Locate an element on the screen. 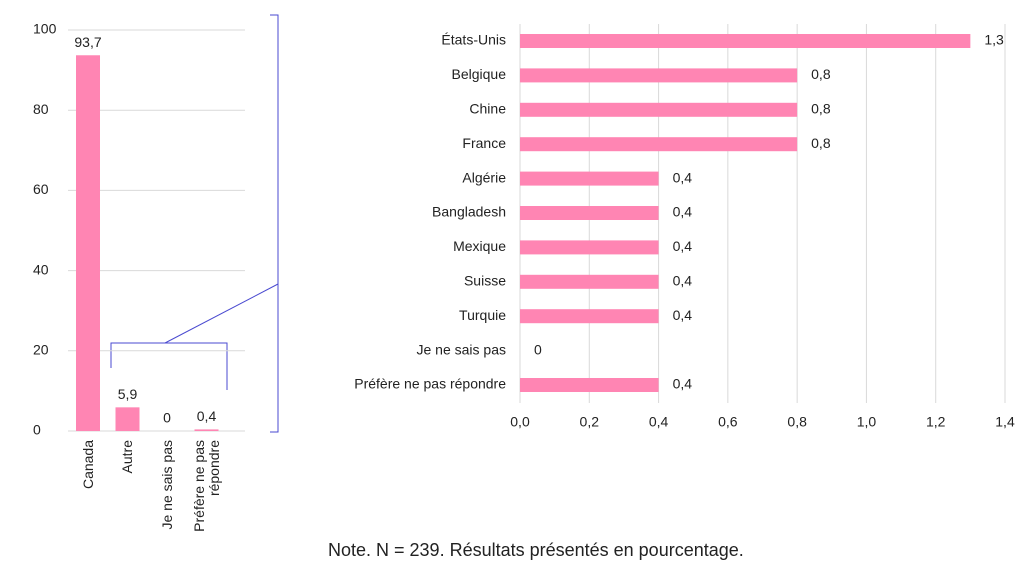 This screenshot has height=564, width=1029. y-tick-label: Je ne sais pas is located at coordinates (462, 349).